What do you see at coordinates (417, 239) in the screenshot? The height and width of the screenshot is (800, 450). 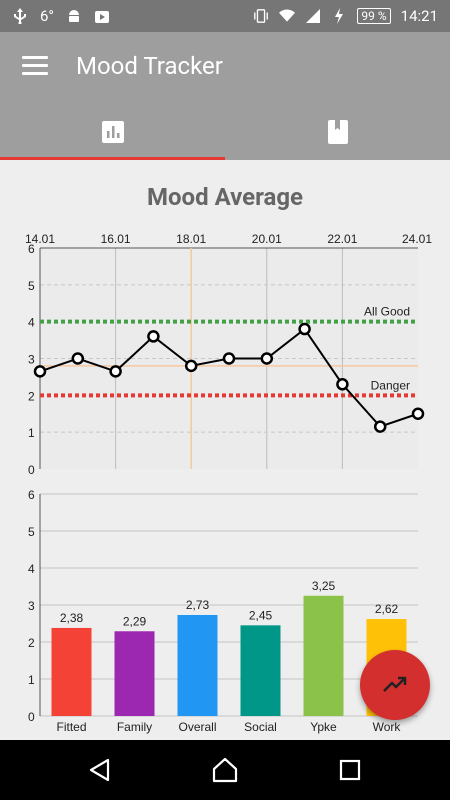 I see `line-chart-x-tick: 24.01` at bounding box center [417, 239].